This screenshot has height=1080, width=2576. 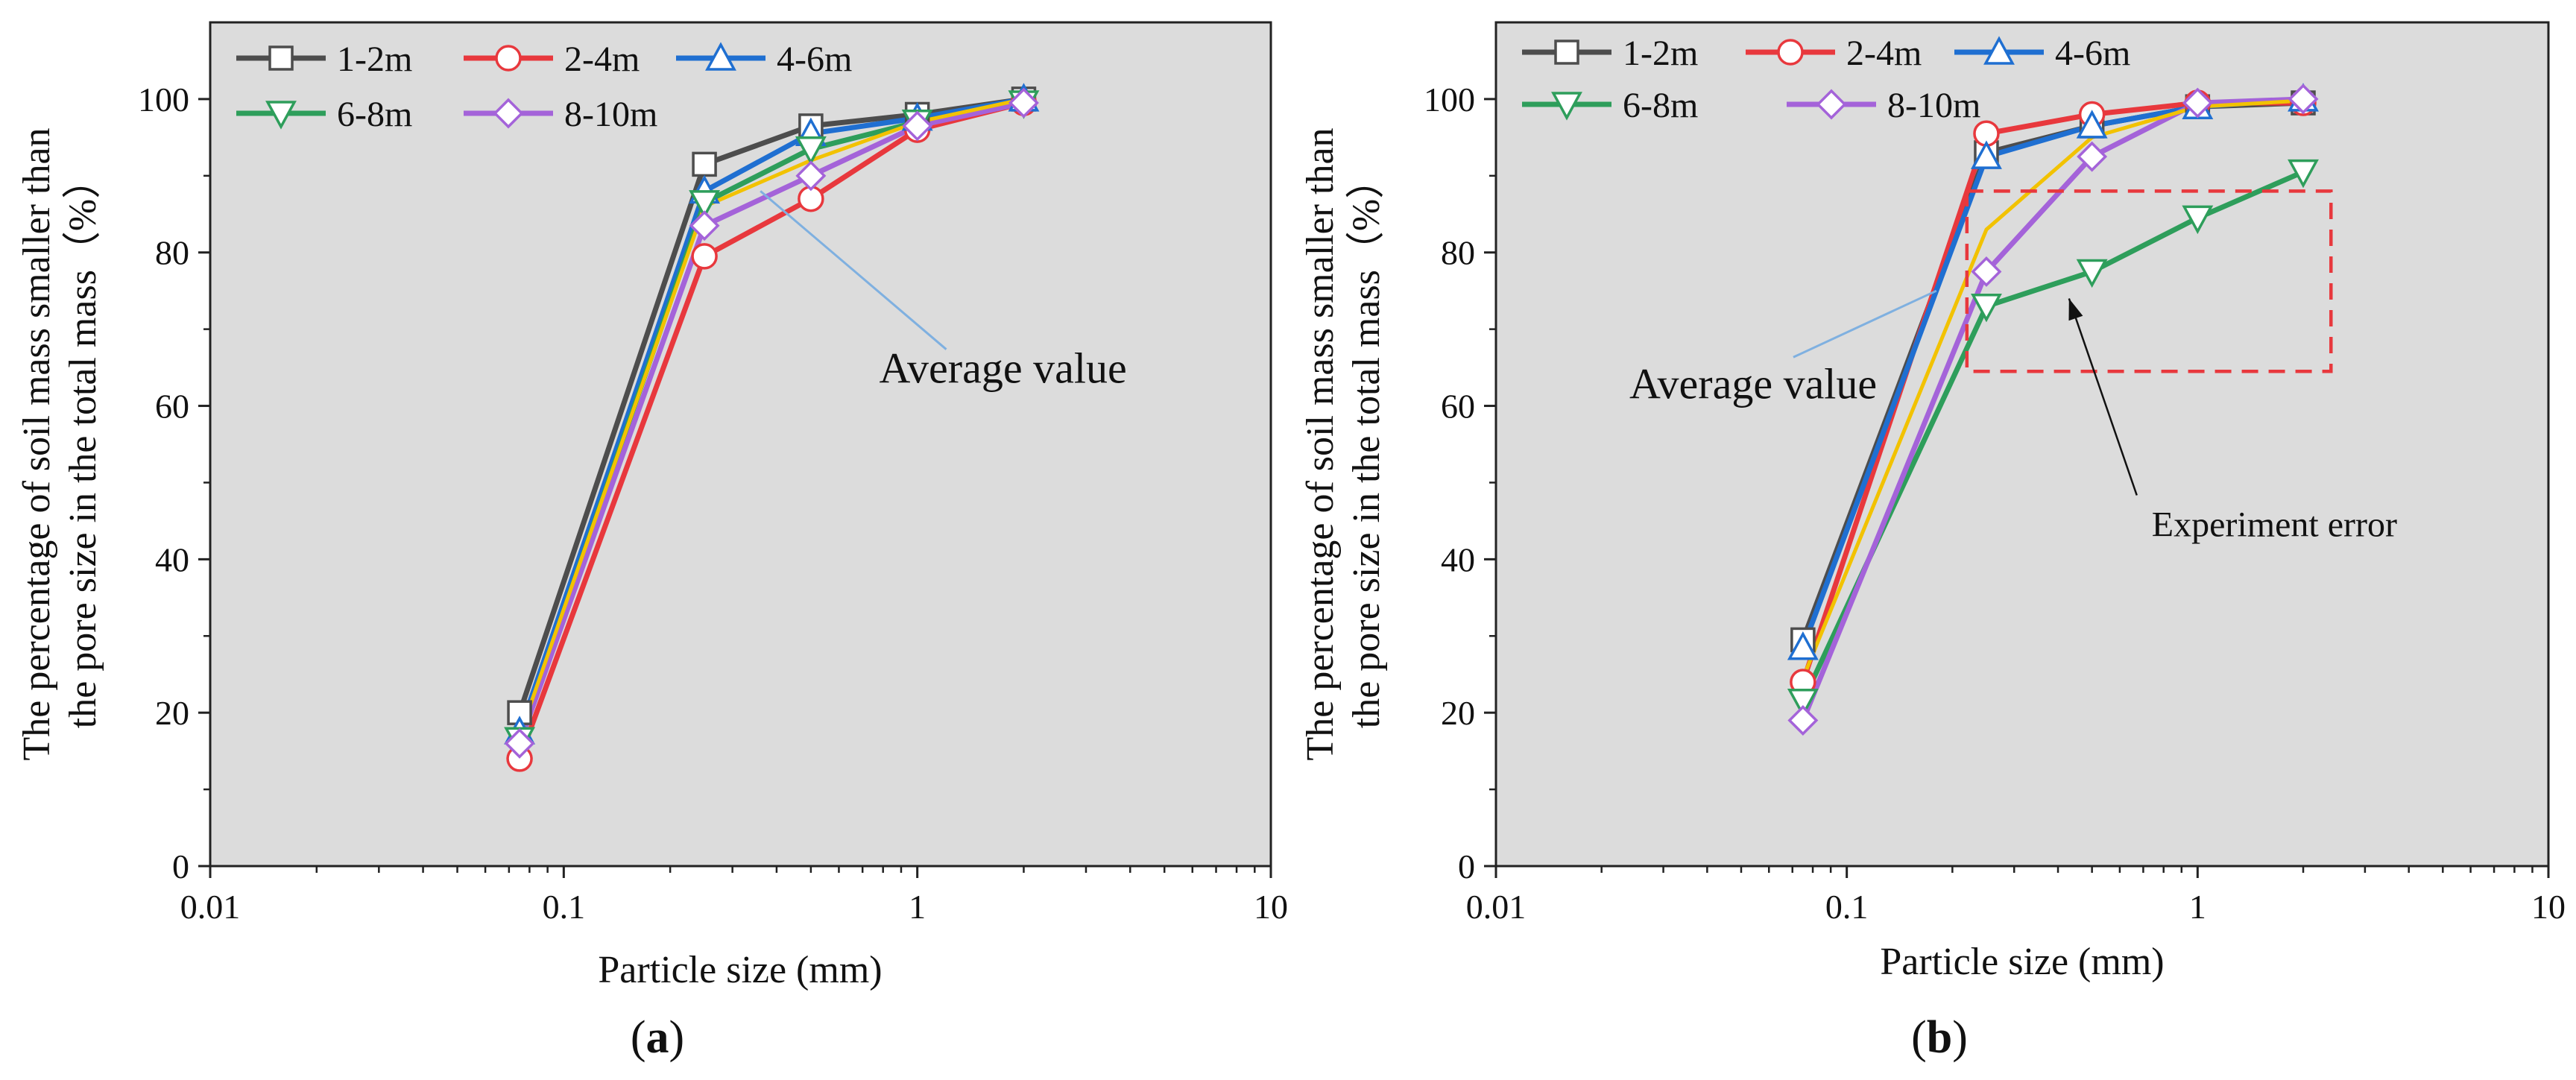 What do you see at coordinates (1939, 1037) in the screenshot?
I see `panel-label: (b)` at bounding box center [1939, 1037].